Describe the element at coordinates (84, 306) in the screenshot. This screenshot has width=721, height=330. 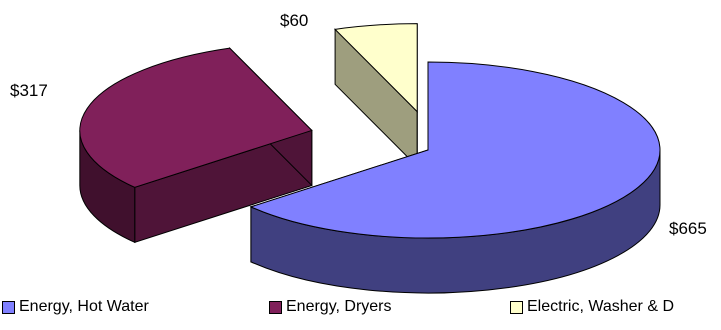
I see `legend-label-hot-water: Energy, Hot Water` at that location.